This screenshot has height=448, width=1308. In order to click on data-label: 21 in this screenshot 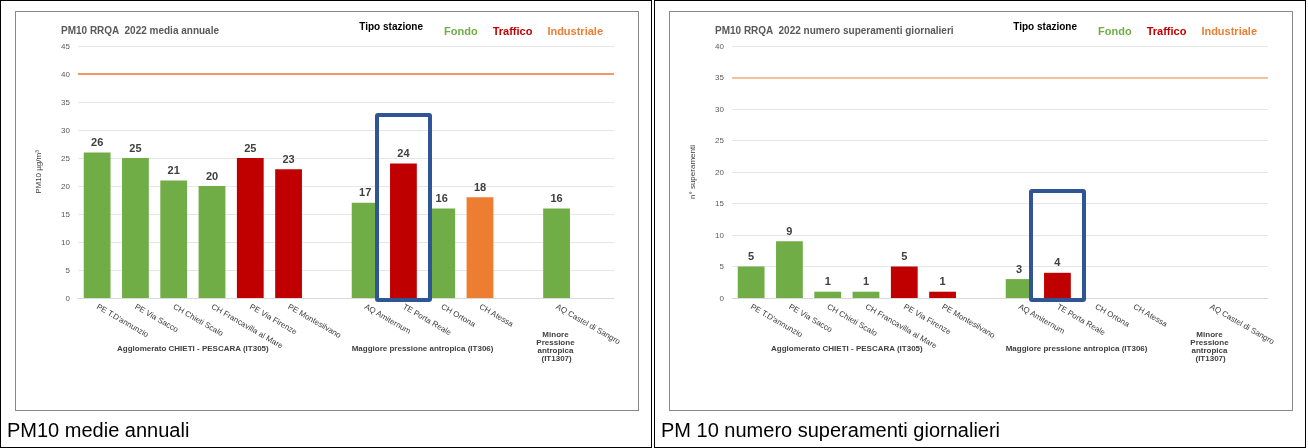, I will do `click(173, 169)`.